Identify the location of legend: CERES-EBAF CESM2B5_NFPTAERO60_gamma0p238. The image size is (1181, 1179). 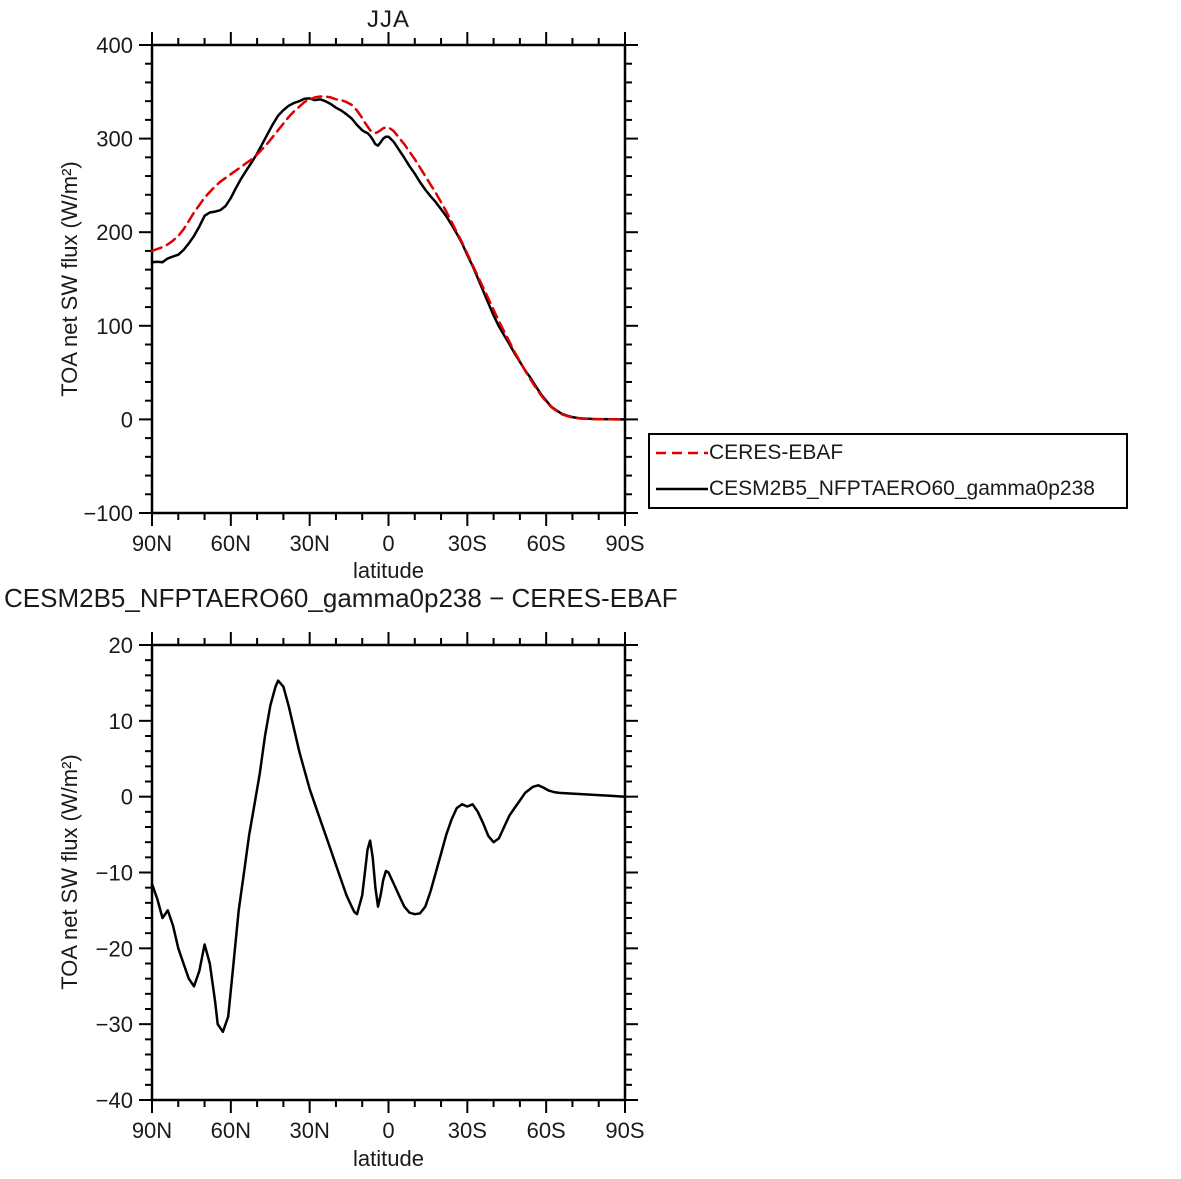
(888, 471).